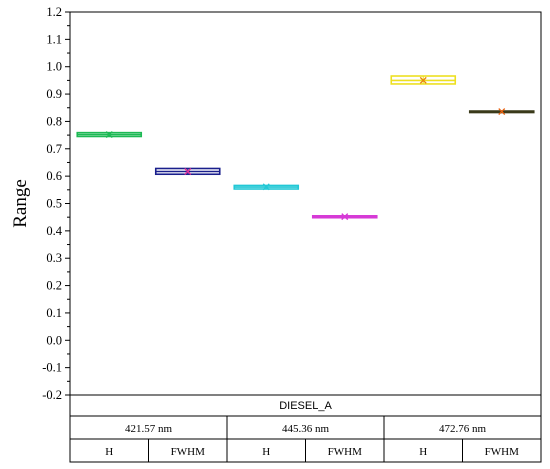 Image resolution: width=550 pixels, height=469 pixels. I want to click on wavelength-label-3: 472.76 nm, so click(463, 429).